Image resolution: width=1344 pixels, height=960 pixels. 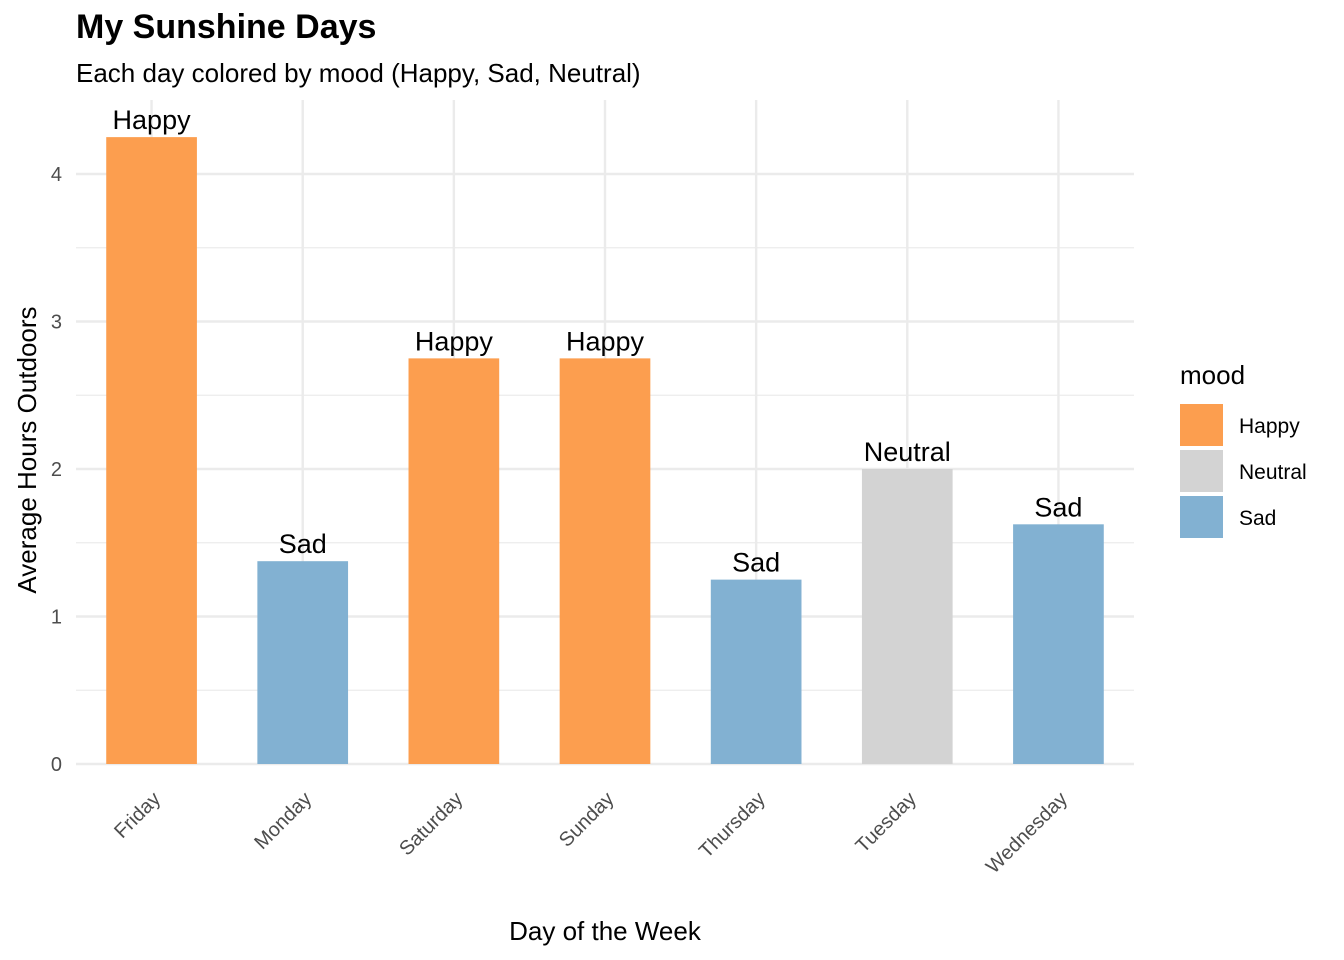 What do you see at coordinates (303, 662) in the screenshot?
I see `bar-monday` at bounding box center [303, 662].